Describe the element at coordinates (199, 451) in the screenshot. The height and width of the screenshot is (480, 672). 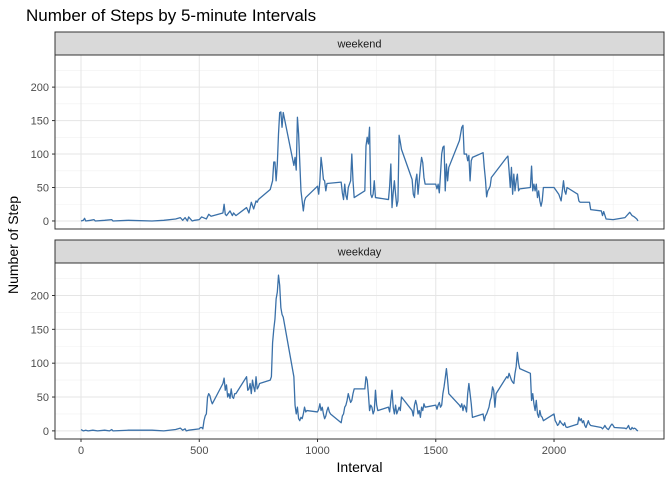
I see `x-tick-label: 500` at that location.